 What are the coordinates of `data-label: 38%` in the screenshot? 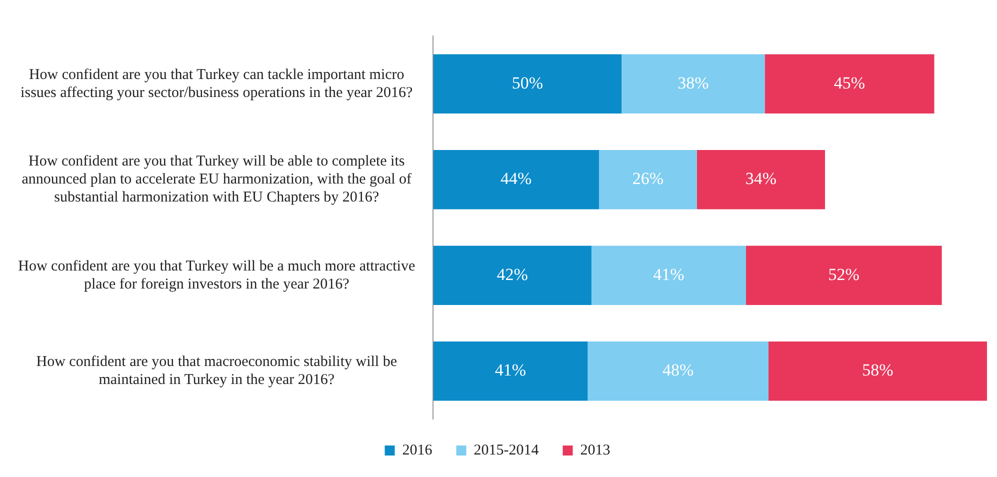 It's located at (693, 82).